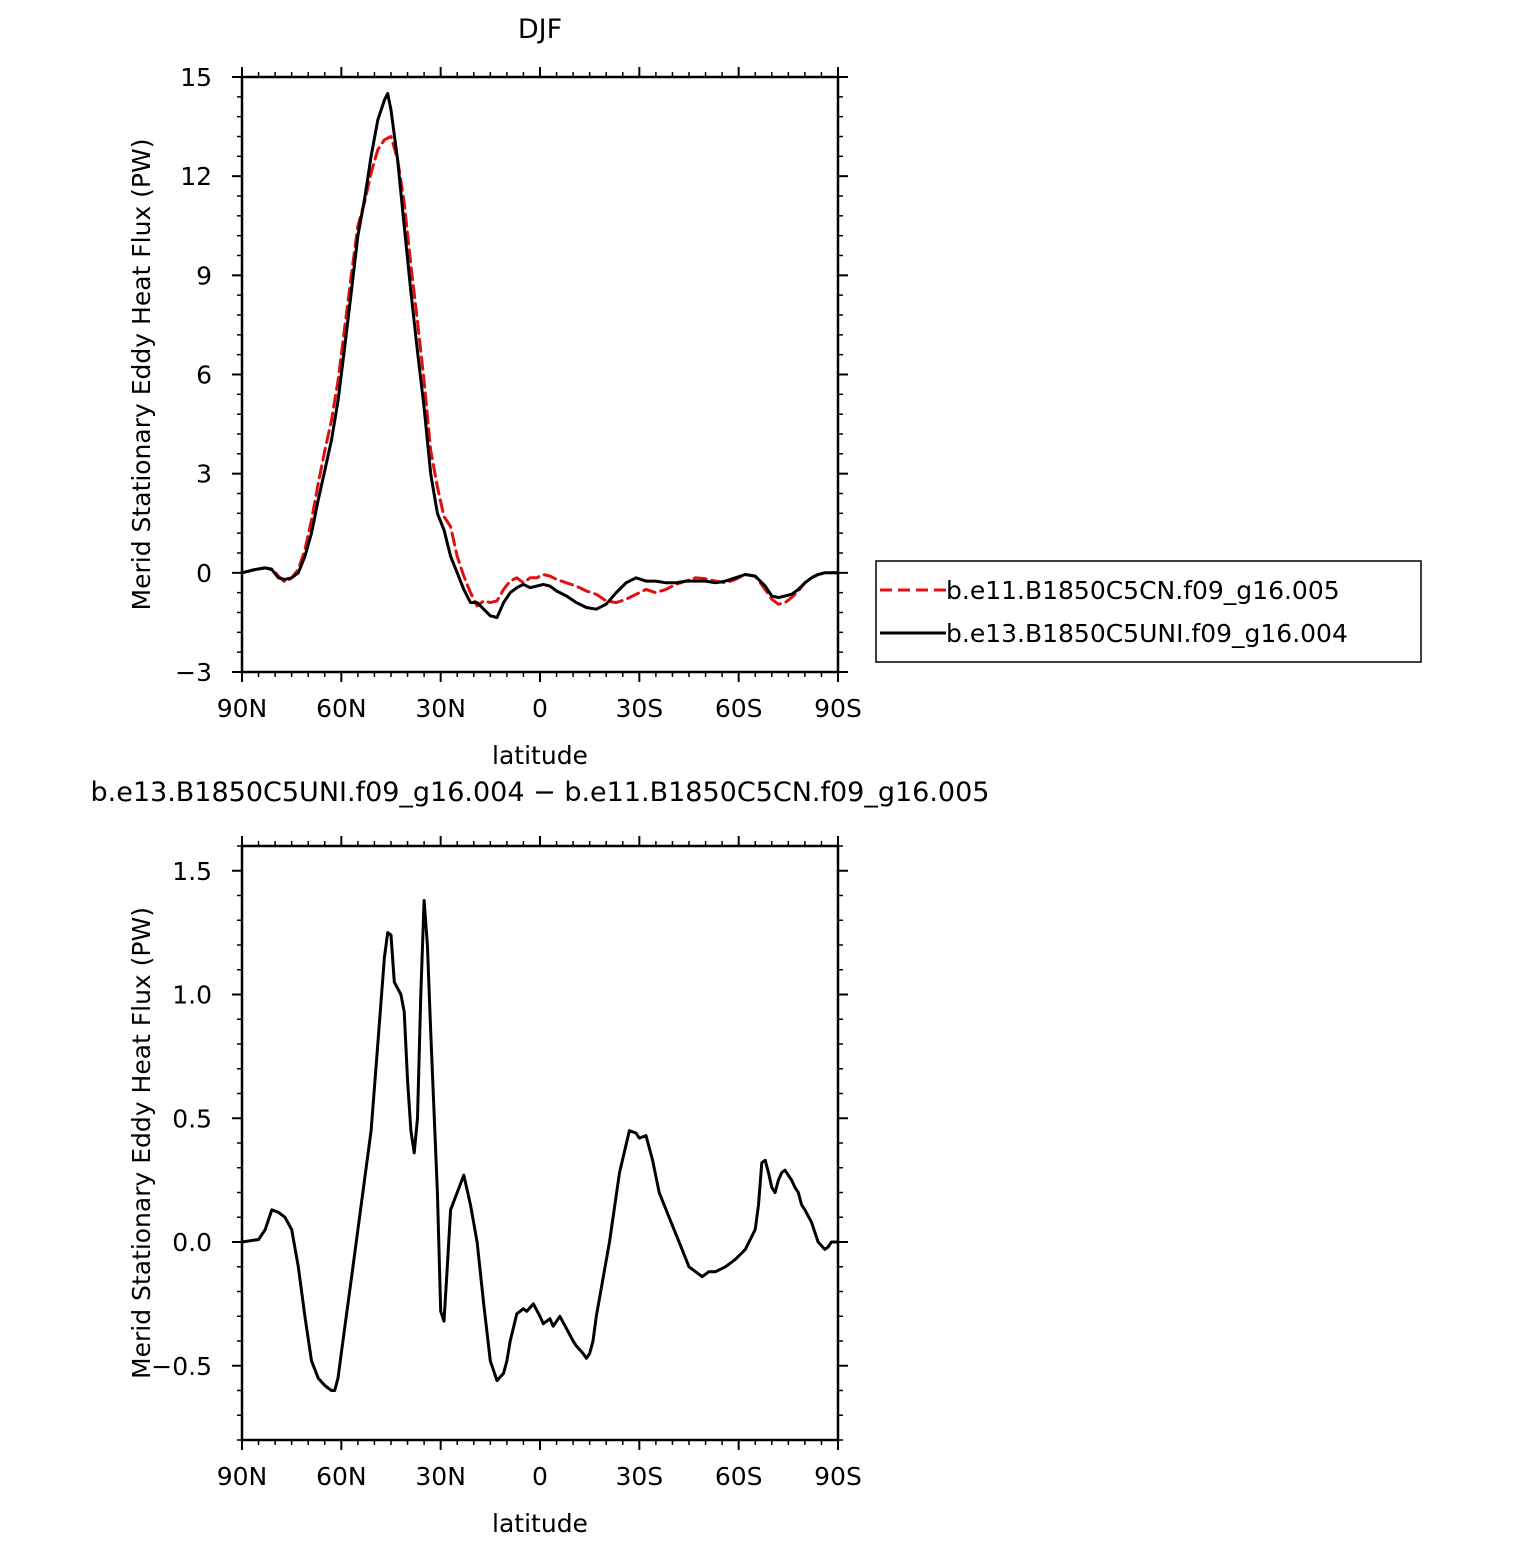 Image resolution: width=1530 pixels, height=1547 pixels. What do you see at coordinates (196, 77) in the screenshot?
I see `y-tick-label: 15` at bounding box center [196, 77].